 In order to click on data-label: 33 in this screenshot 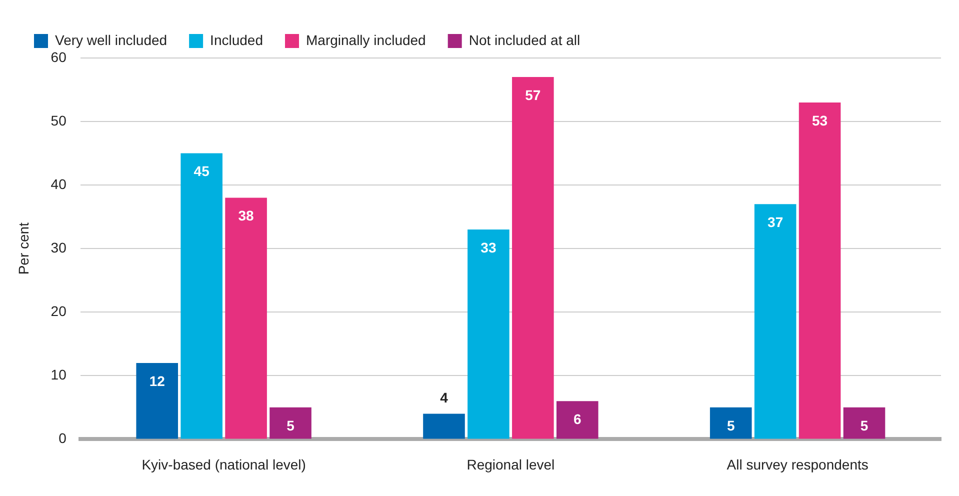, I will do `click(488, 247)`.